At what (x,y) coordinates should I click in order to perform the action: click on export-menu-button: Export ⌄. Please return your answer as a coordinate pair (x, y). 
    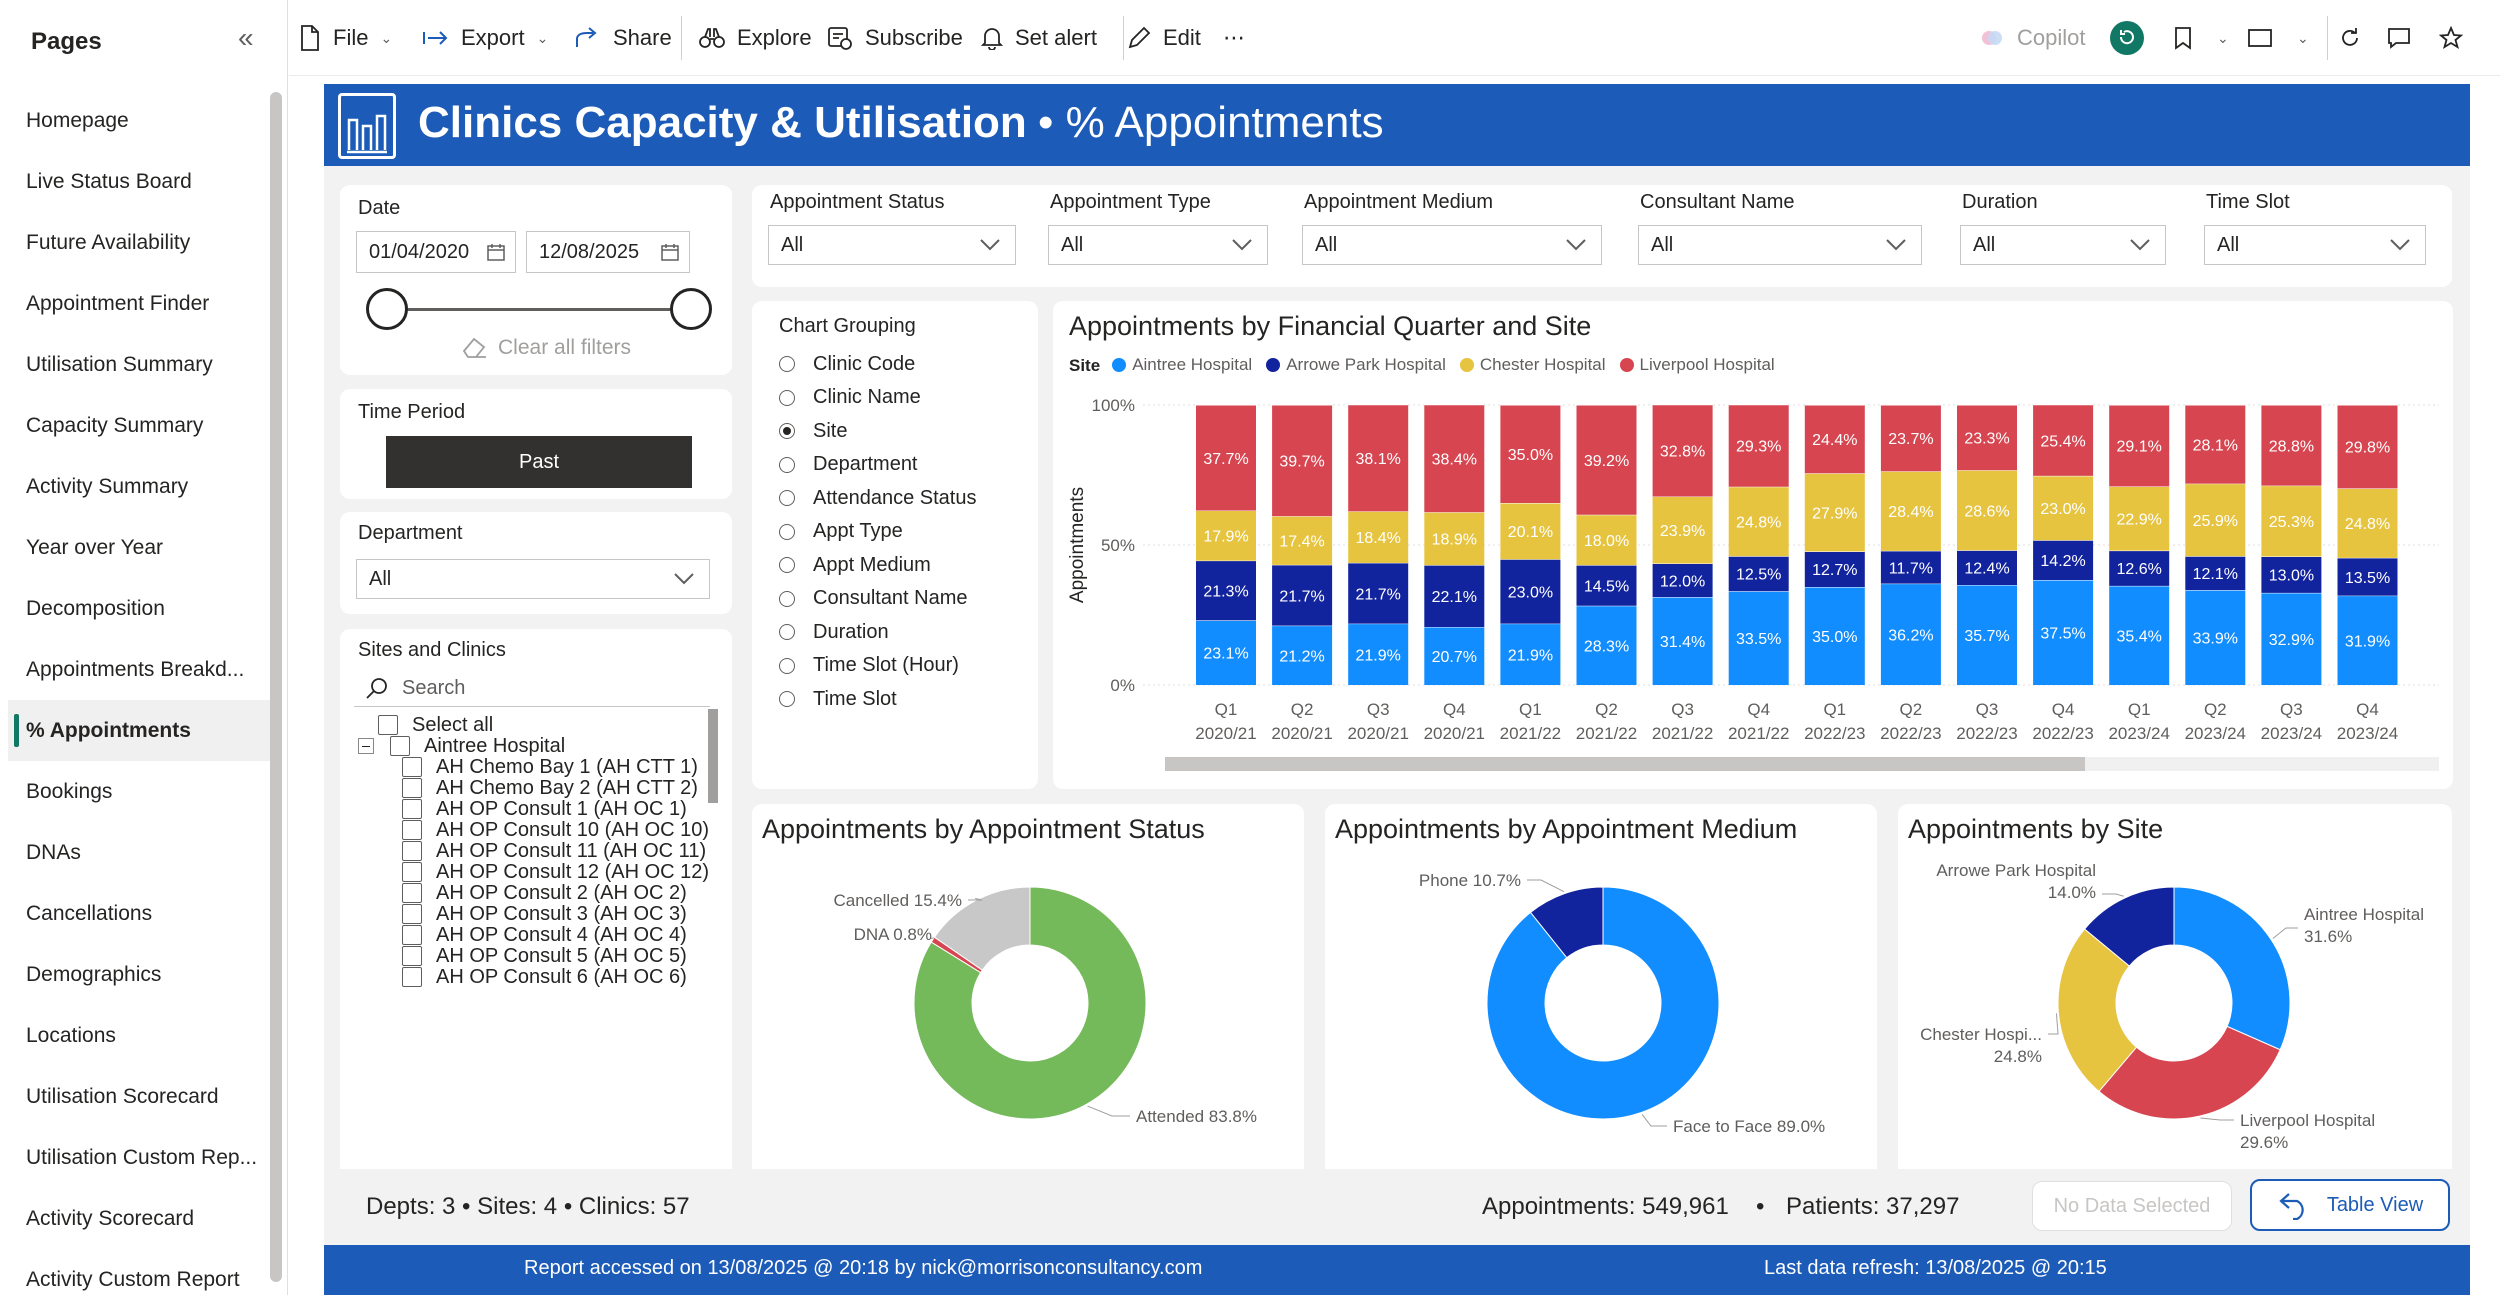
    Looking at the image, I should click on (485, 38).